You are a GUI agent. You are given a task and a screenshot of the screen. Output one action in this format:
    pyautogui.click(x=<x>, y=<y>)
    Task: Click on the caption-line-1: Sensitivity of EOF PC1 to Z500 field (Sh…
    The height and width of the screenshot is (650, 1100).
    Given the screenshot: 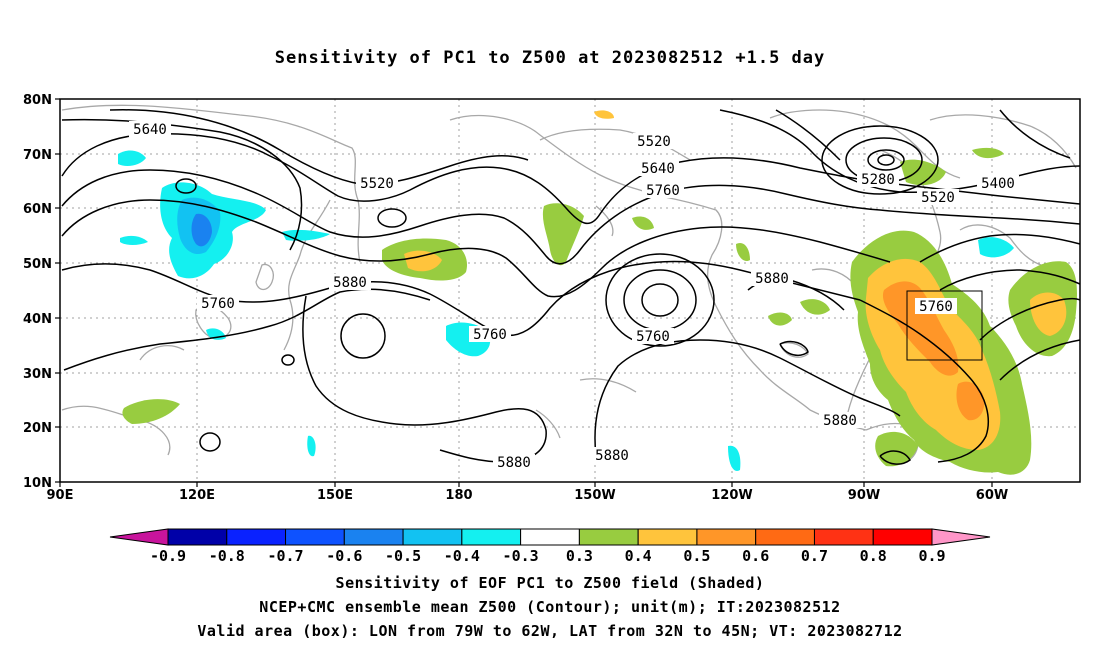 What is the action you would take?
    pyautogui.click(x=550, y=583)
    